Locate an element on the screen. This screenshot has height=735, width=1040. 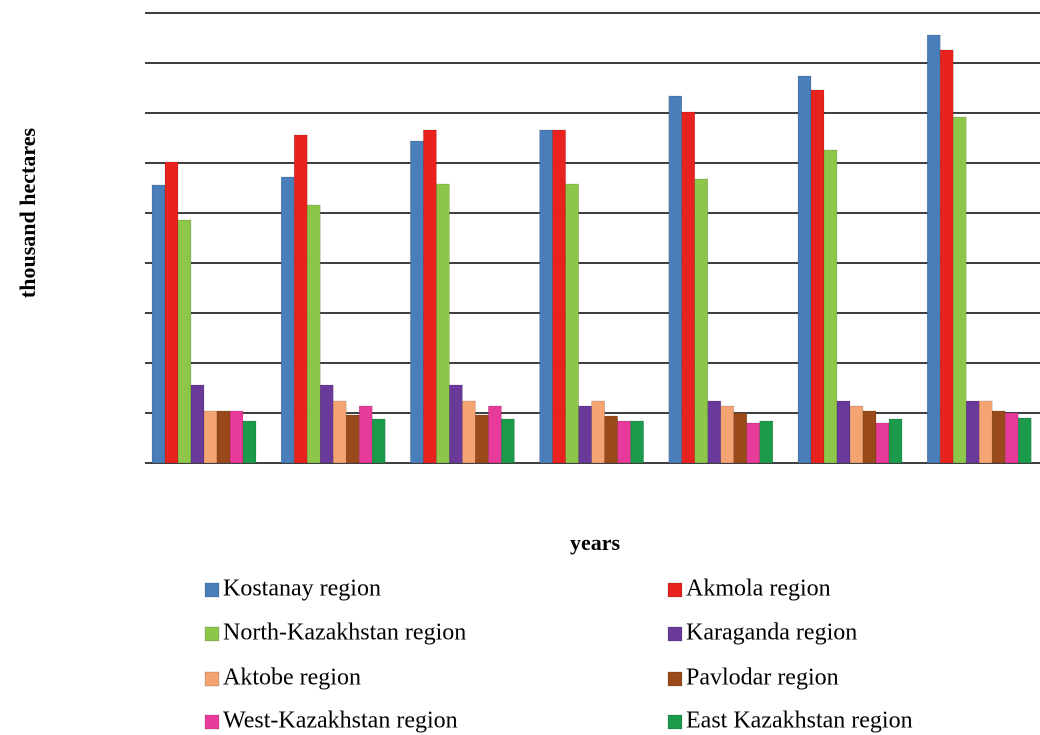
legend-label: East Kazakhstan region is located at coordinates (799, 721).